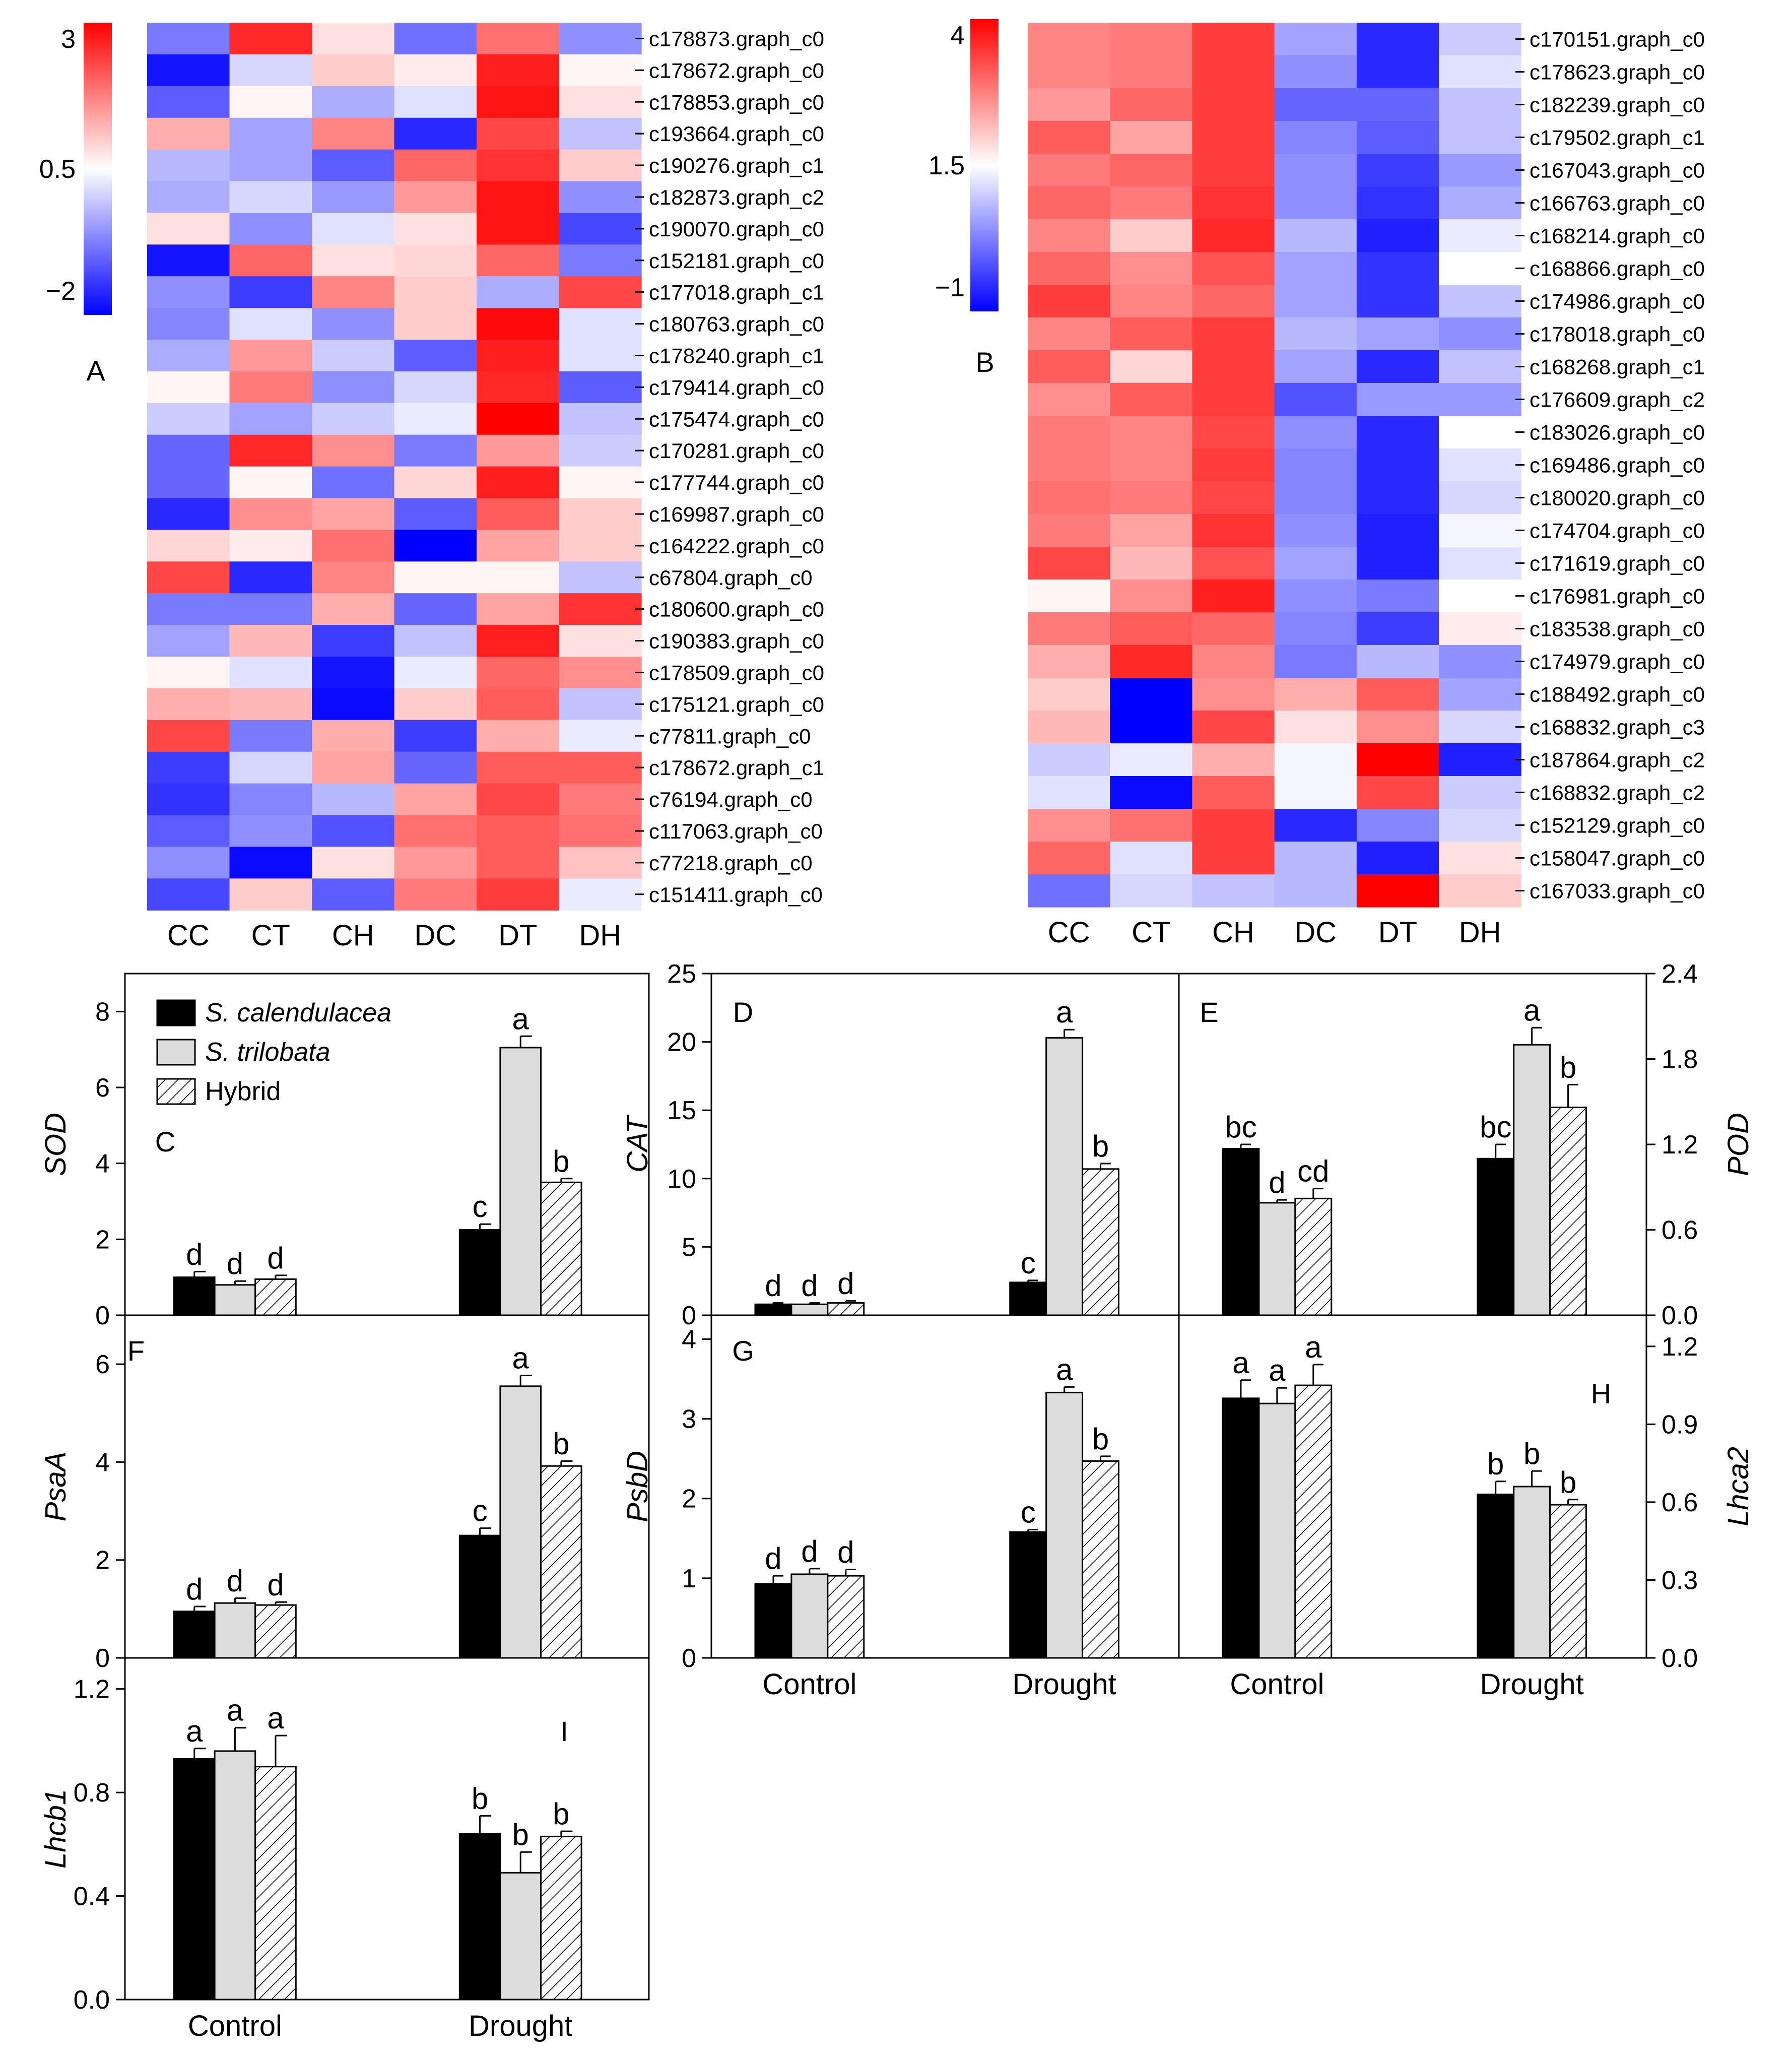 Image resolution: width=1792 pixels, height=2057 pixels. Describe the element at coordinates (58, 169) in the screenshot. I see `color-scale-tick: 0.5` at that location.